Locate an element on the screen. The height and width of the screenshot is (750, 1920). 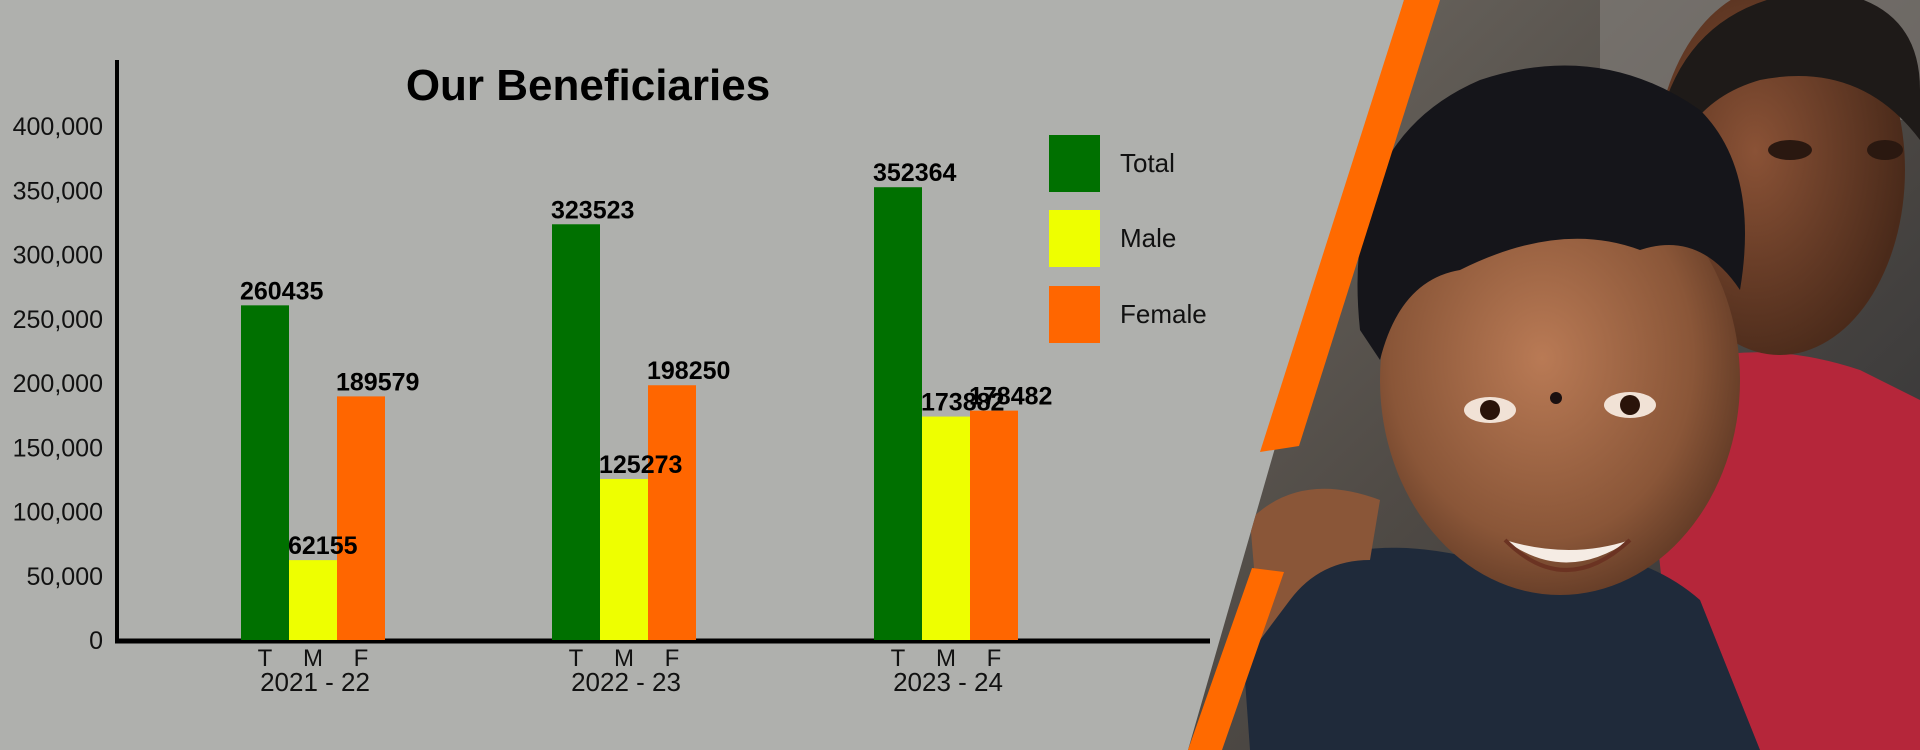
data-label-female: 178482 is located at coordinates (1010, 397).